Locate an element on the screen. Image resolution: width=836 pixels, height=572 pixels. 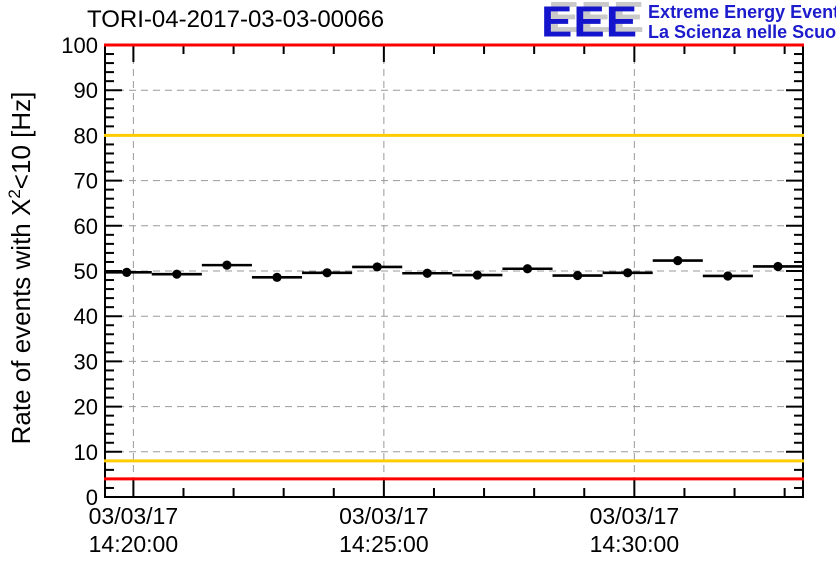
y-tick-label: 90 is located at coordinates (86, 90).